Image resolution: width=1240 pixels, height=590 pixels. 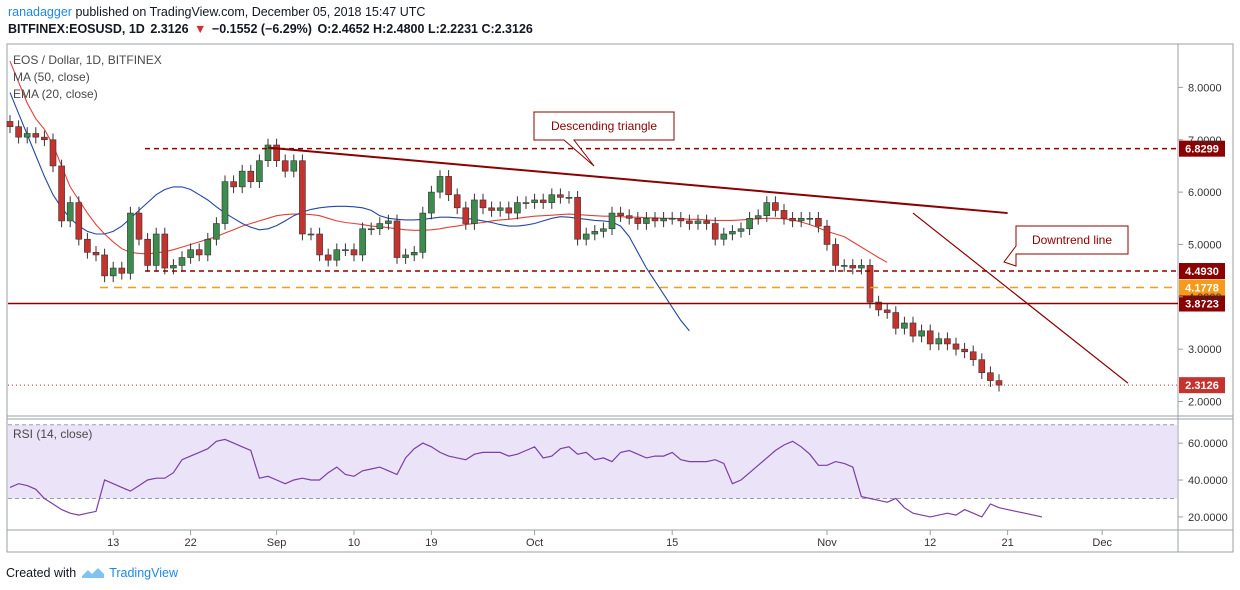 I want to click on price-label-text: 4.1778, so click(x=1202, y=289).